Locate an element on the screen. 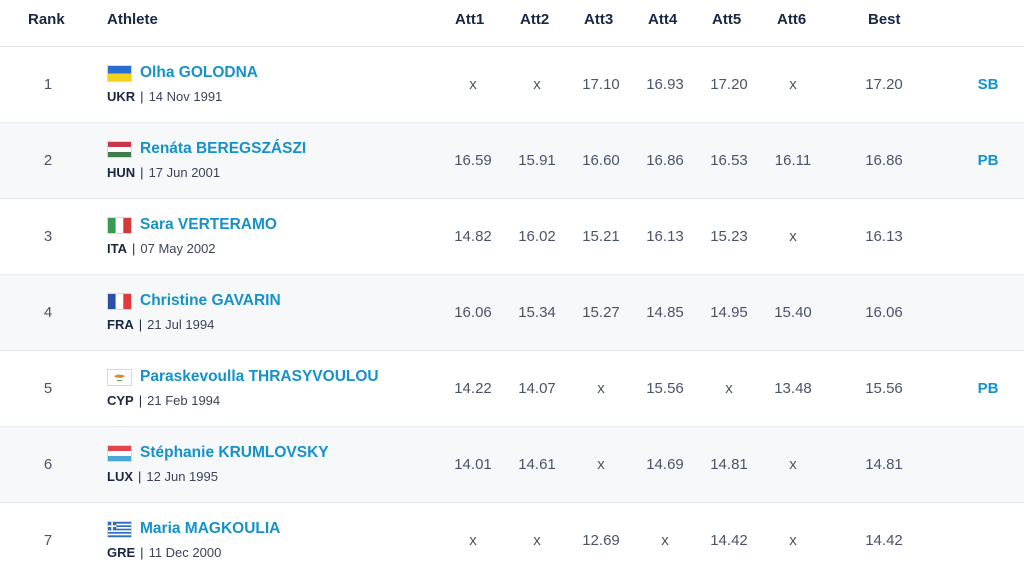 The height and width of the screenshot is (578, 1024). athlete-meta: UKR | 14 Nov 1991 is located at coordinates (164, 96).